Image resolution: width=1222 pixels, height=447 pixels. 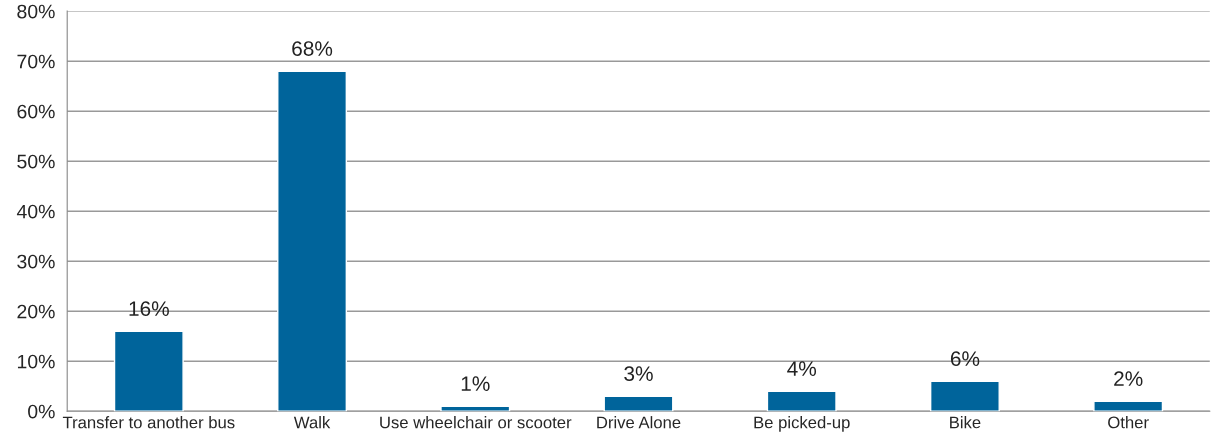 What do you see at coordinates (312, 48) in the screenshot?
I see `data-label: 68%` at bounding box center [312, 48].